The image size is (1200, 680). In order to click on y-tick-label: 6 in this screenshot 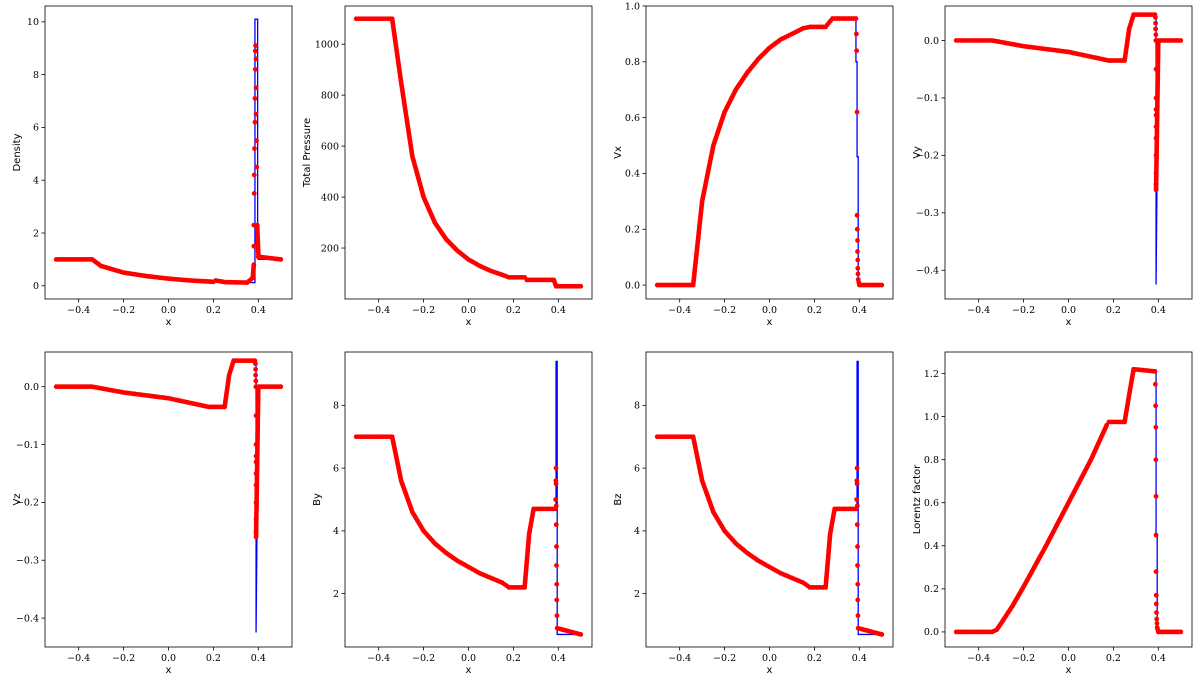, I will do `click(36, 128)`.